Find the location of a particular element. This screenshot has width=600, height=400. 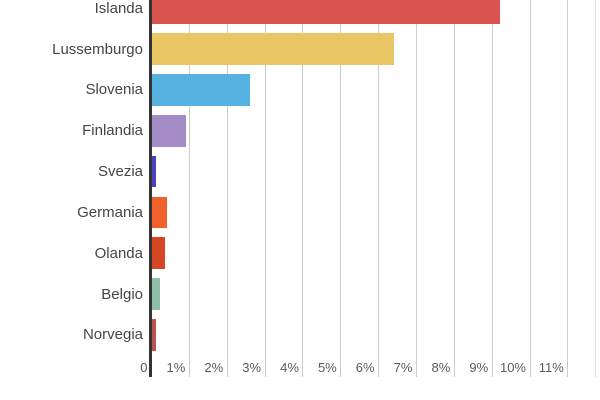

gridline-3- is located at coordinates (265, 188).